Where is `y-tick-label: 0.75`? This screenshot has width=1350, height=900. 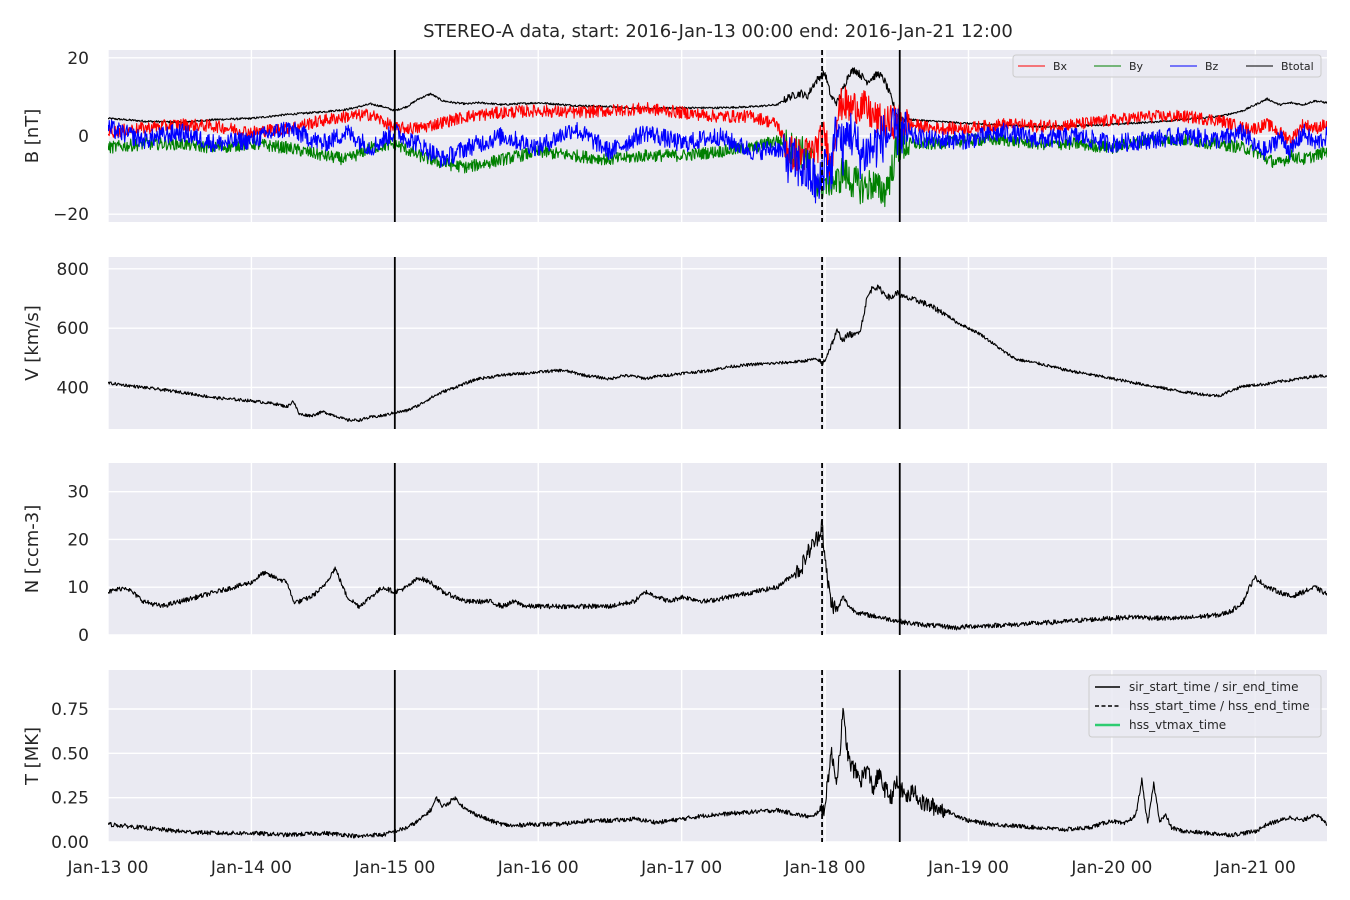 y-tick-label: 0.75 is located at coordinates (70, 710).